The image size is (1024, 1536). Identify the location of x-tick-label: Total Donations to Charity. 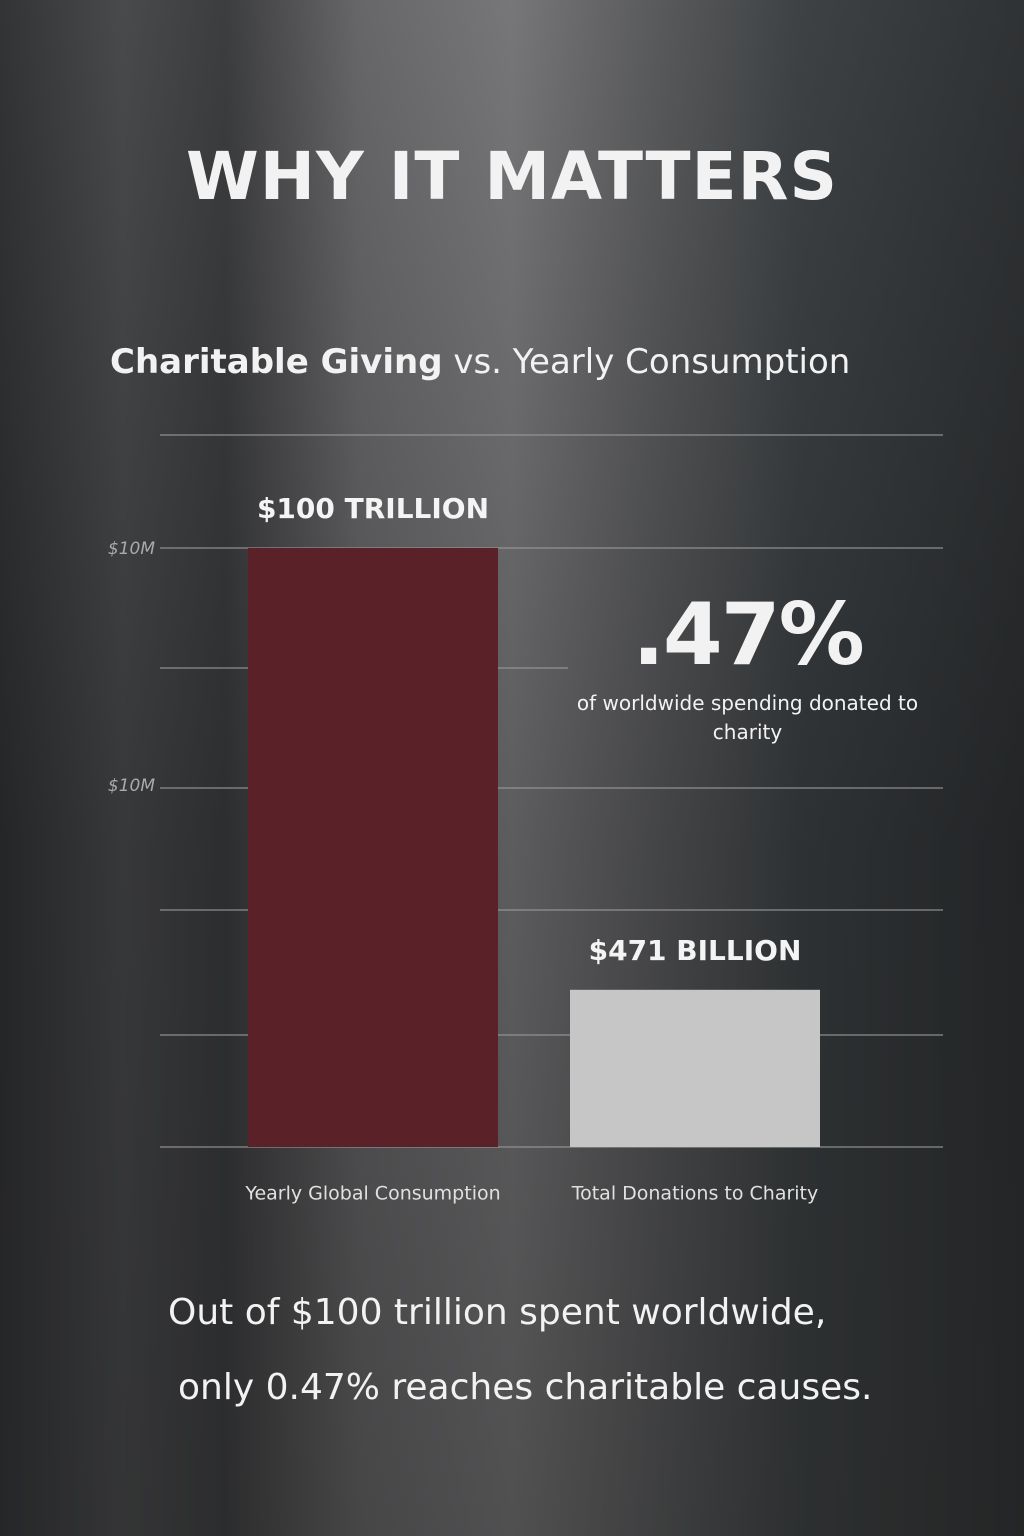
(695, 1194).